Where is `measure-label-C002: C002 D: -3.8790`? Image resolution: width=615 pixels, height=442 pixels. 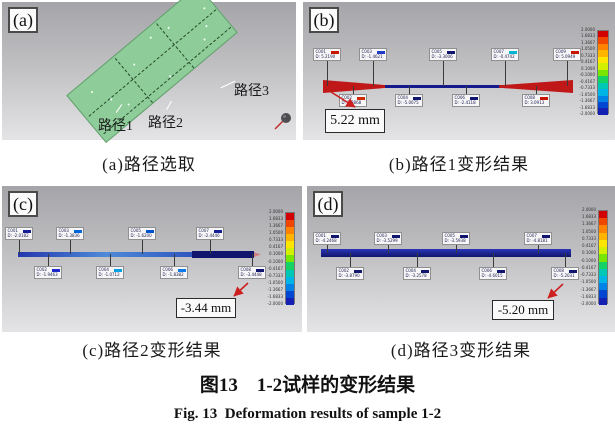
measure-label-C002: C002 D: -3.8790 is located at coordinates (350, 273).